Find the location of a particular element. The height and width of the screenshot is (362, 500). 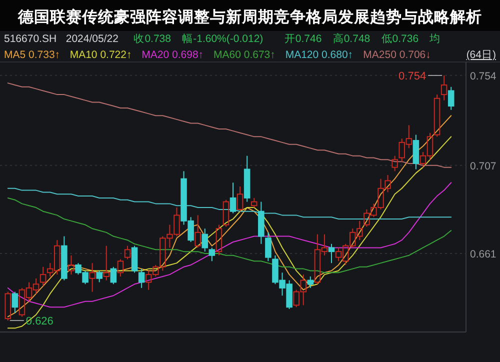

text: 低0.736 is located at coordinates (400, 39).